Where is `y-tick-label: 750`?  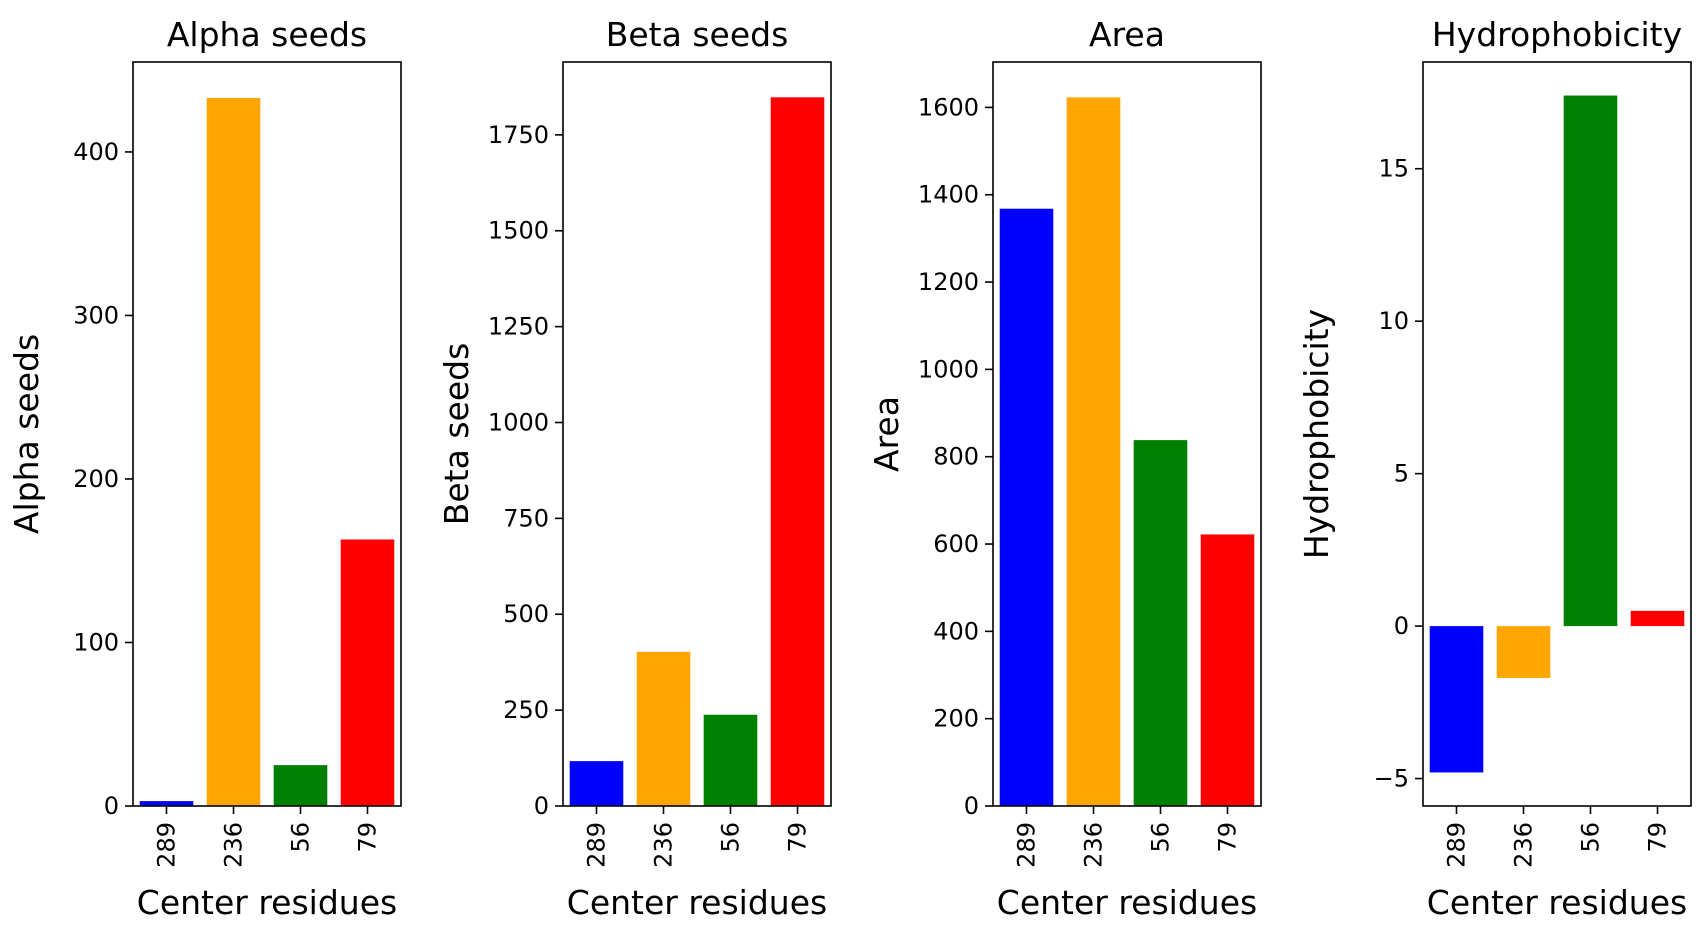
y-tick-label: 750 is located at coordinates (526, 518).